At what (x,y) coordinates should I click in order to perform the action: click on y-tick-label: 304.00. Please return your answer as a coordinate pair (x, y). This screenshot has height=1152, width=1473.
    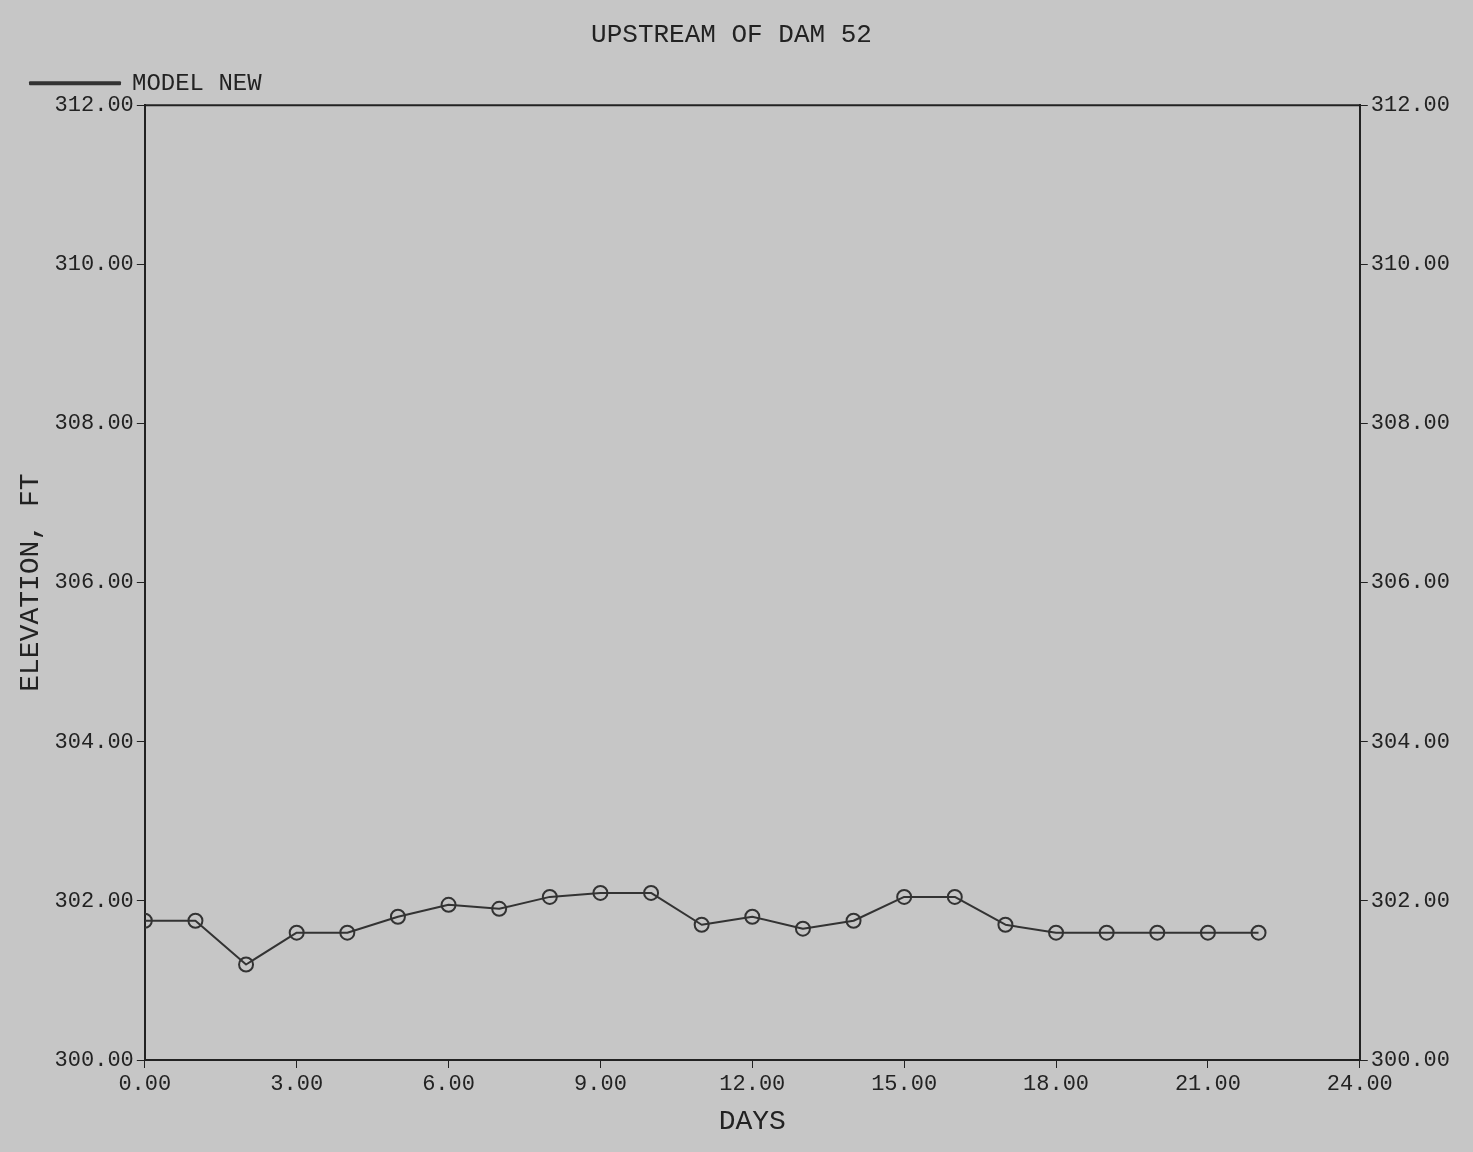
    Looking at the image, I should click on (94, 742).